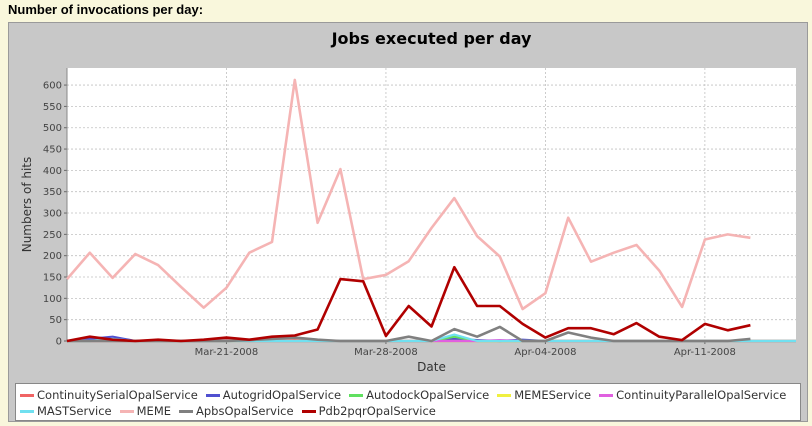 This screenshot has height=426, width=812. What do you see at coordinates (52, 107) in the screenshot?
I see `y-tick-label: 550` at bounding box center [52, 107].